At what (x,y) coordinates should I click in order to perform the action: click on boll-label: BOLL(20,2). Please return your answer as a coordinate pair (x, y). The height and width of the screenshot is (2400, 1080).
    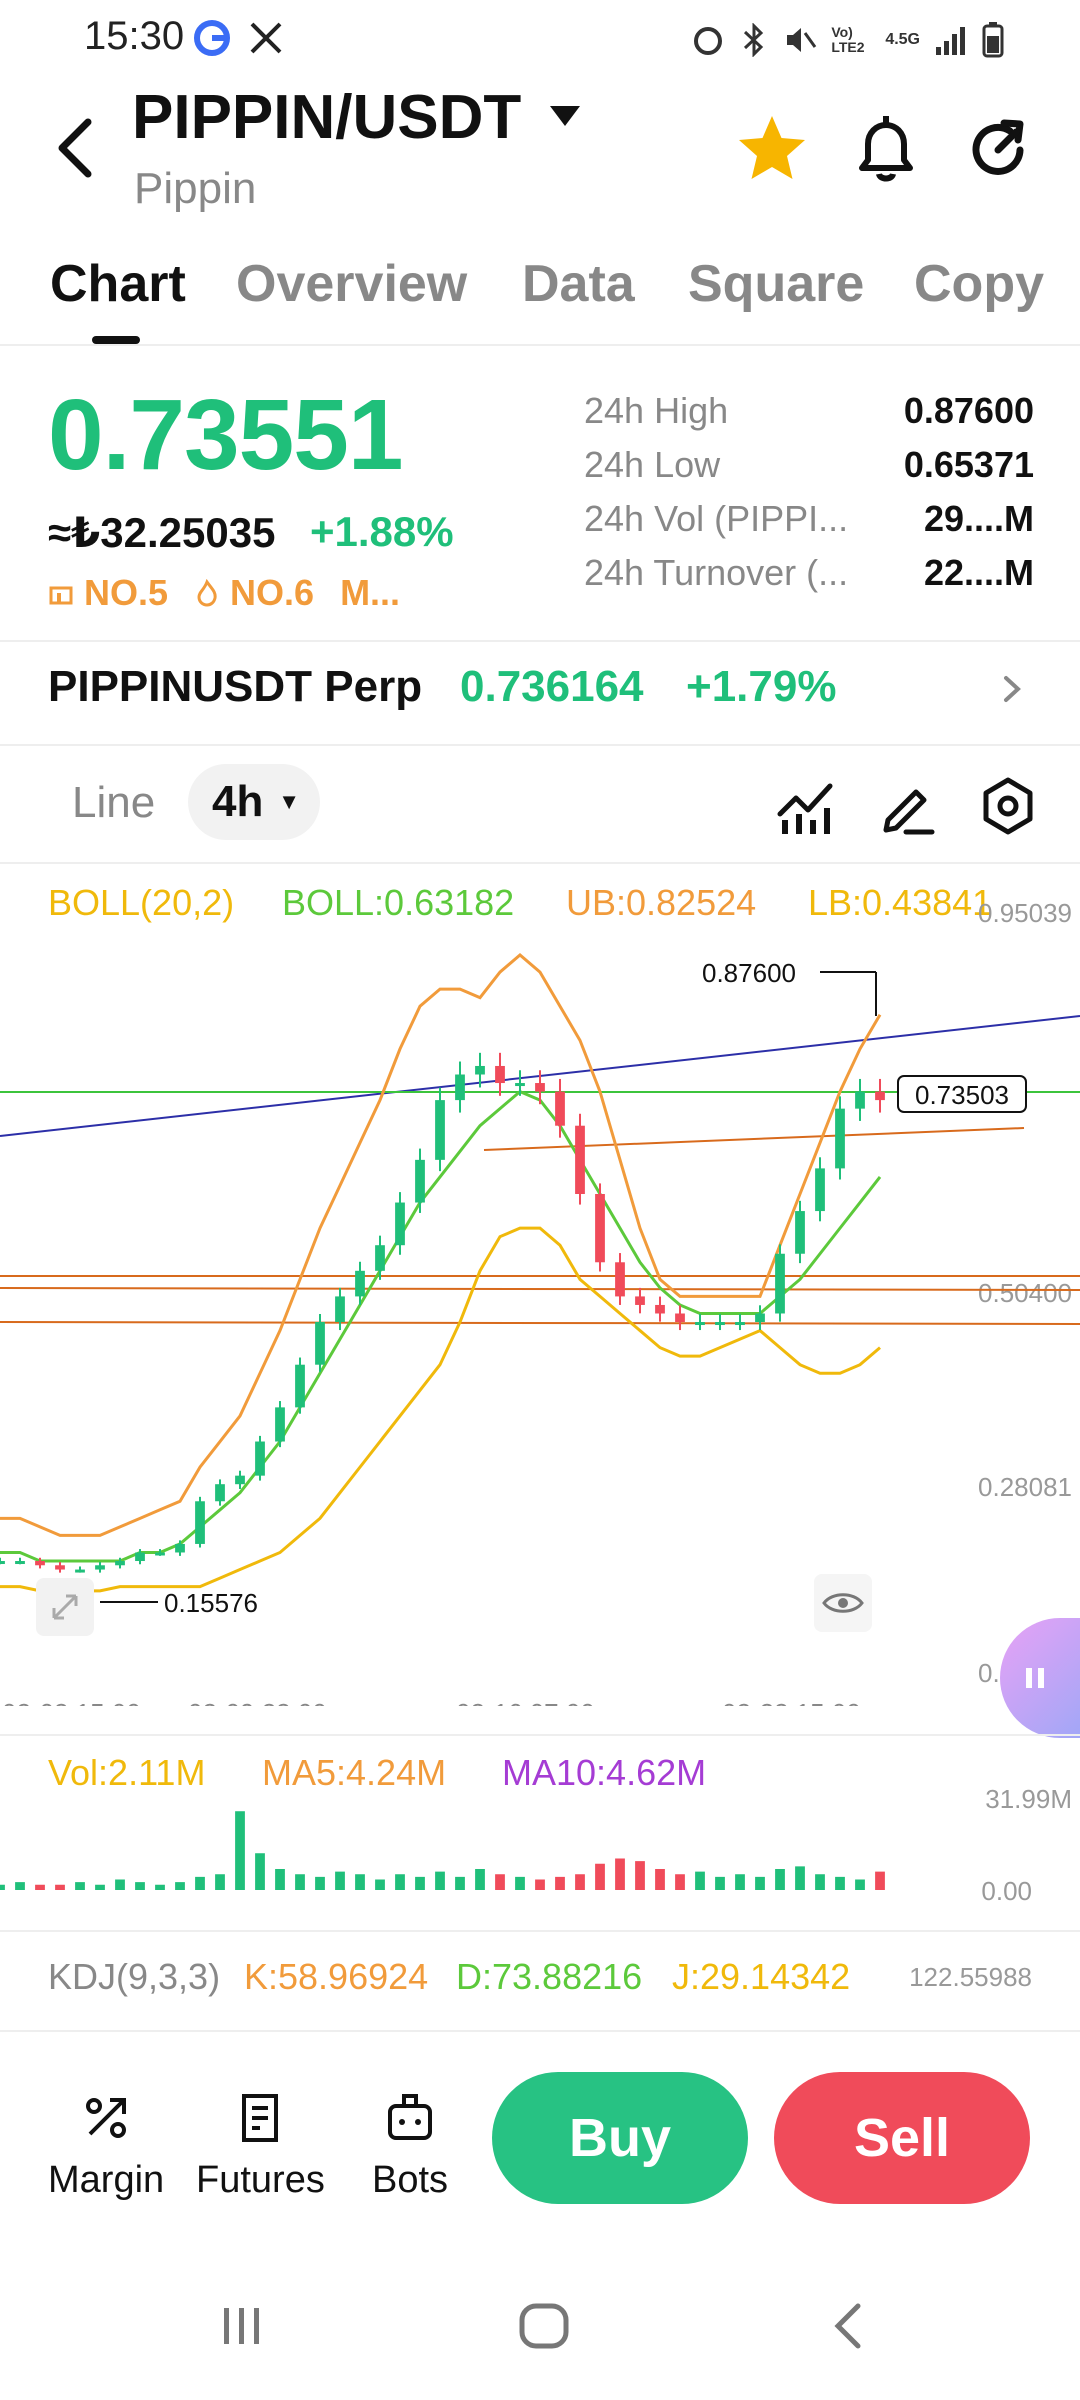
    Looking at the image, I should click on (141, 902).